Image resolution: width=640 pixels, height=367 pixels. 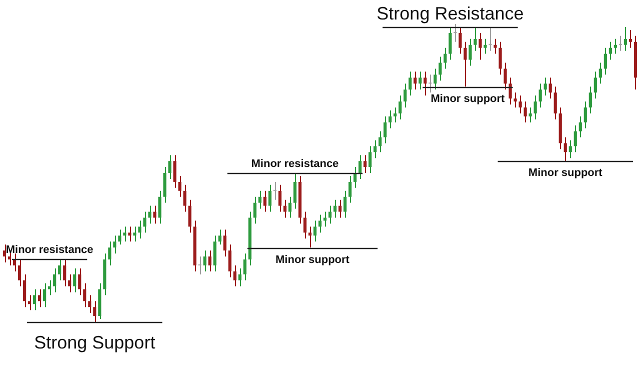 I want to click on ref-line-label: Strong Support, so click(x=95, y=342).